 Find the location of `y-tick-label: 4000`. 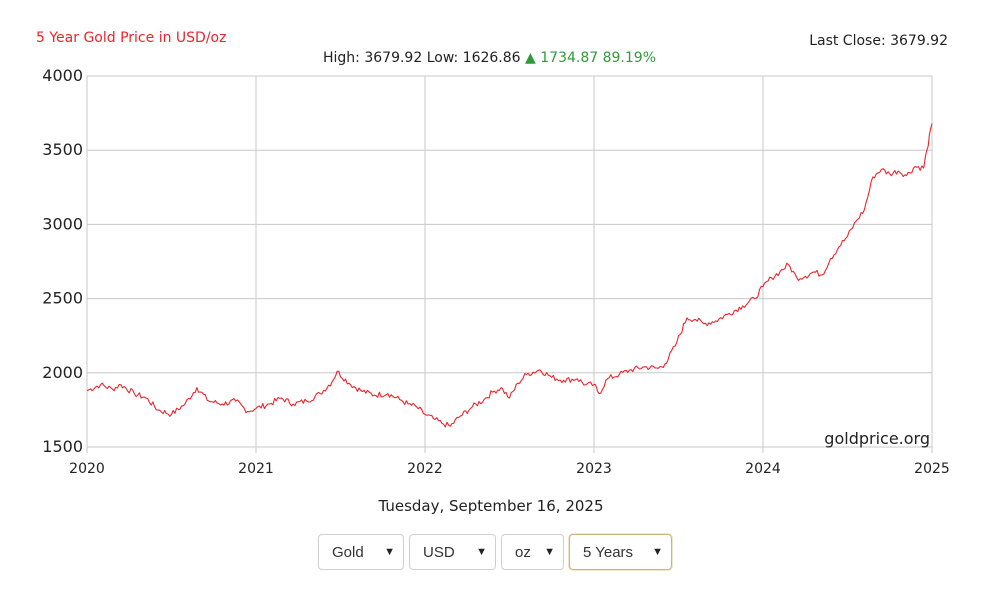

y-tick-label: 4000 is located at coordinates (62, 75).